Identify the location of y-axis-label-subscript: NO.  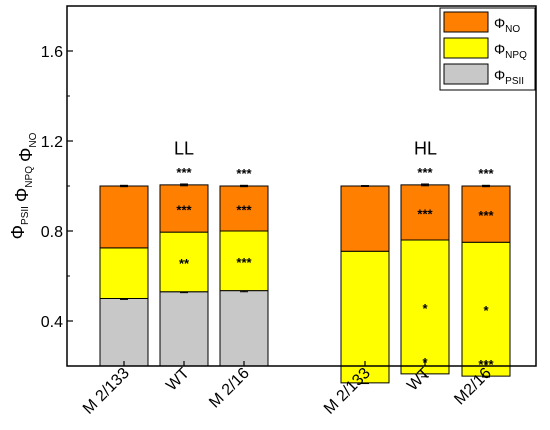
(33, 139).